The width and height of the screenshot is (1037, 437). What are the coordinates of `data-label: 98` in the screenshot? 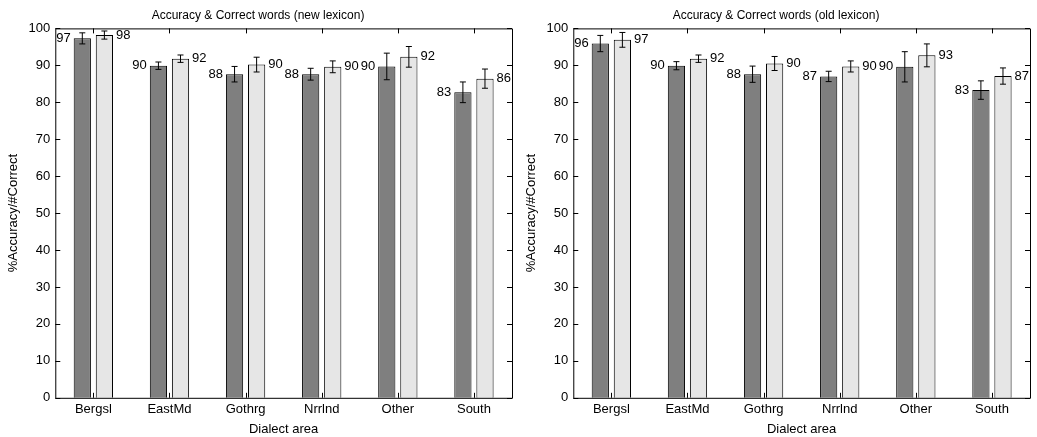 It's located at (123, 34).